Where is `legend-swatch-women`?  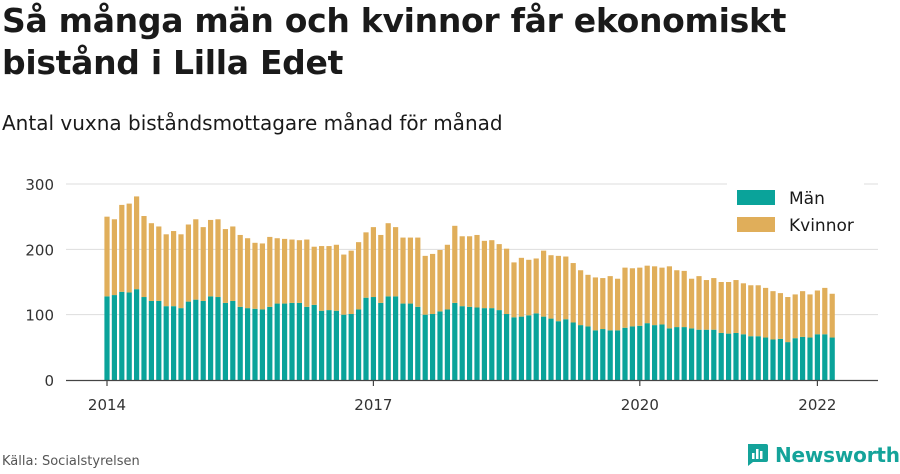 legend-swatch-women is located at coordinates (756, 224).